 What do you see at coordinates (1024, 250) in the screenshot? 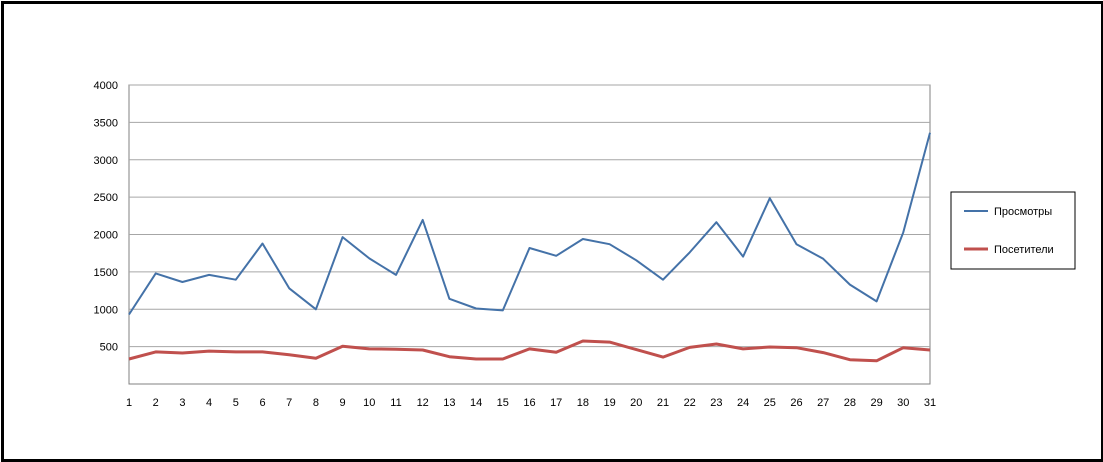
I see `legend-label-2: Посетители` at bounding box center [1024, 250].